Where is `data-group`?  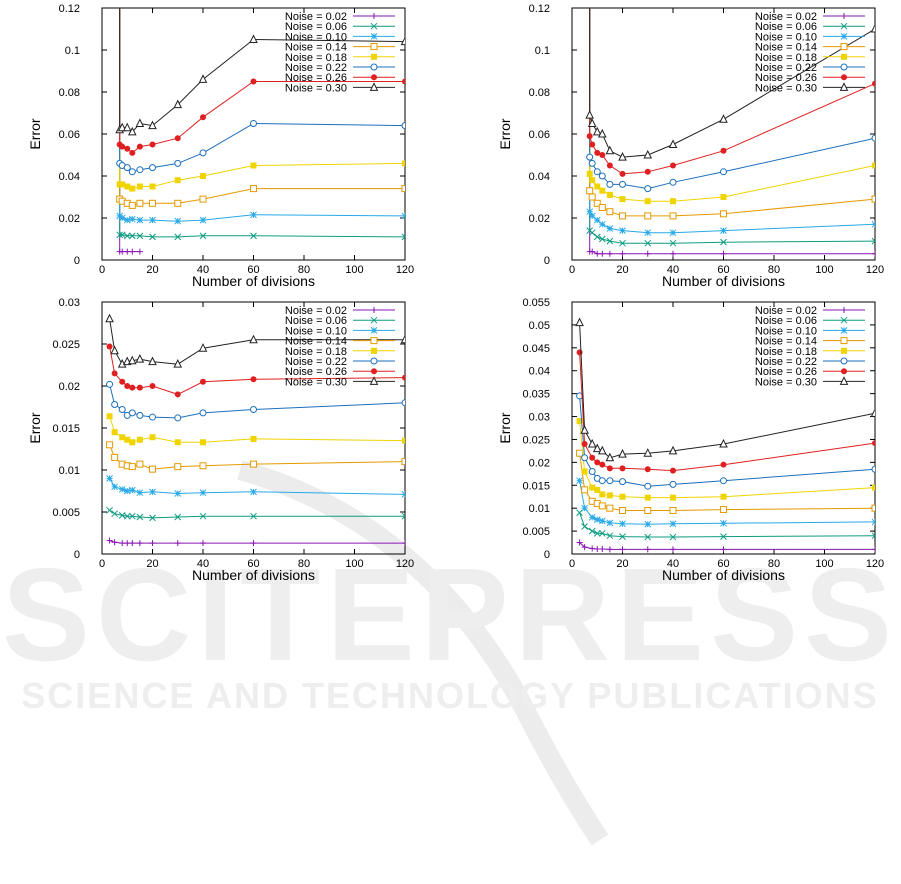
data-group is located at coordinates (725, 435).